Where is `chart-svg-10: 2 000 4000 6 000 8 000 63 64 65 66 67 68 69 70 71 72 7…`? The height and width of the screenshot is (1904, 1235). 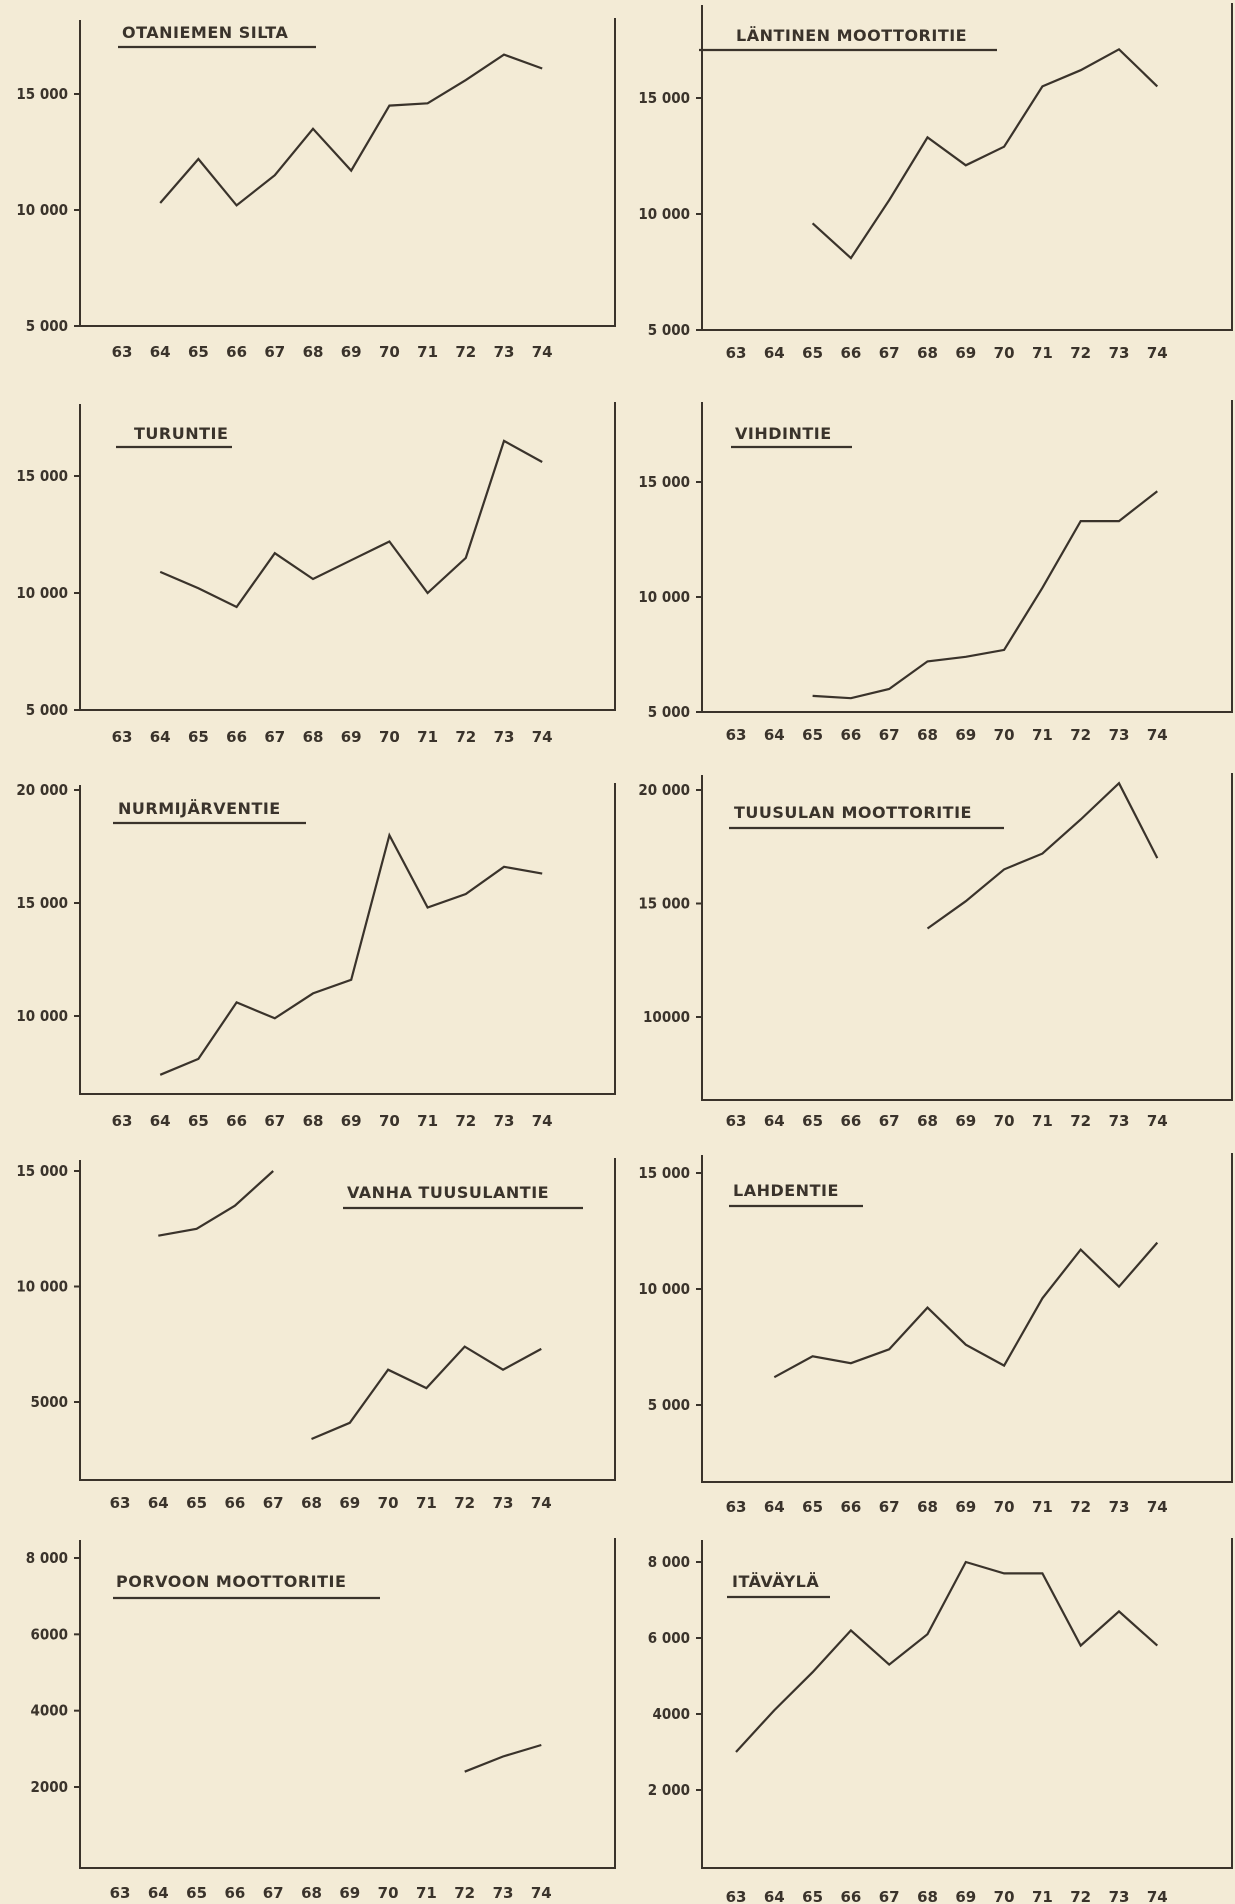
chart-svg-10: 2 000 4000 6 000 8 000 63 64 65 66 67 68 69 70 71 72 7… is located at coordinates (940, 1721).